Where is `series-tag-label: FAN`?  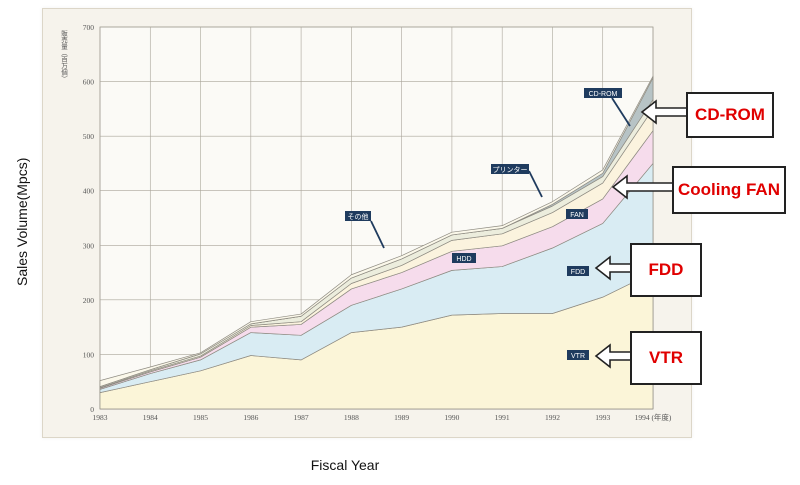
series-tag-label: FAN is located at coordinates (577, 215).